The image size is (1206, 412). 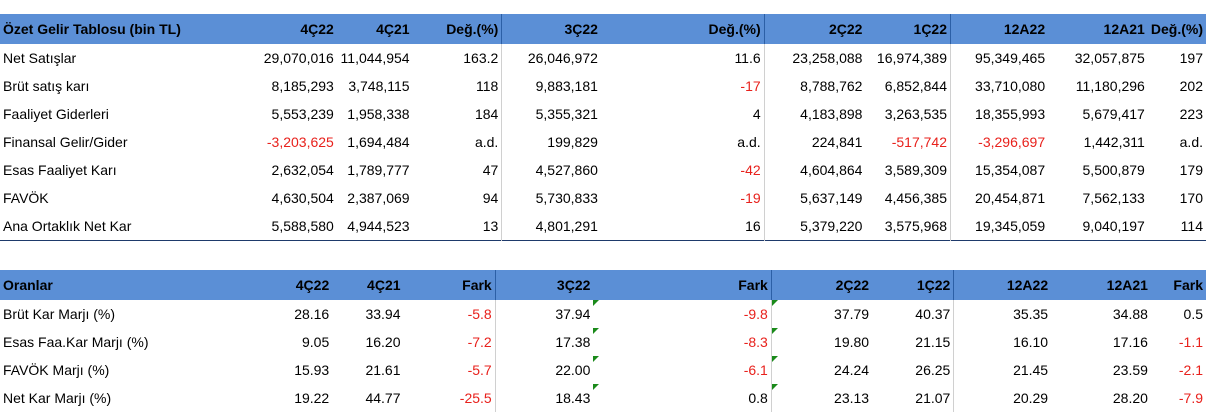 What do you see at coordinates (92, 29) in the screenshot?
I see `income-header-cell: Özet Gelir Tablosu (bin TL)` at bounding box center [92, 29].